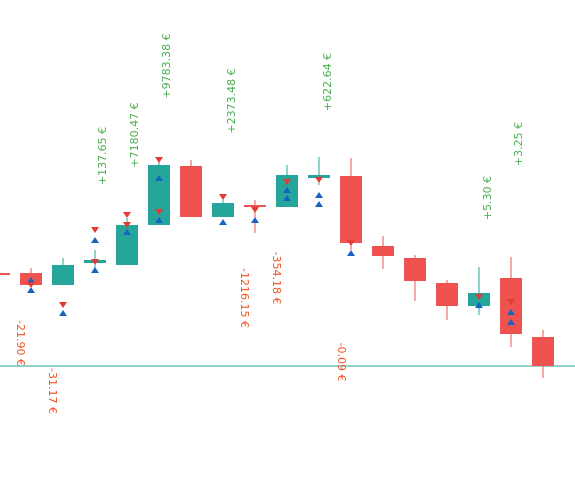 The height and width of the screenshot is (503, 575). I want to click on profit-label: +9783.38 €, so click(166, 65).